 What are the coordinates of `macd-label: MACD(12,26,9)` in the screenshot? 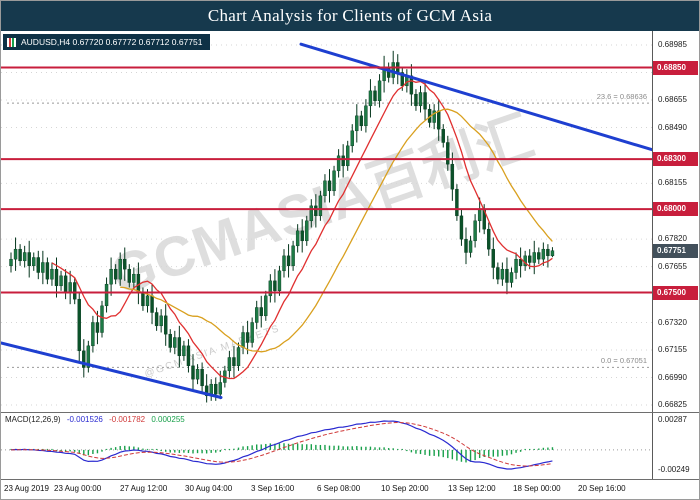 It's located at (33, 419).